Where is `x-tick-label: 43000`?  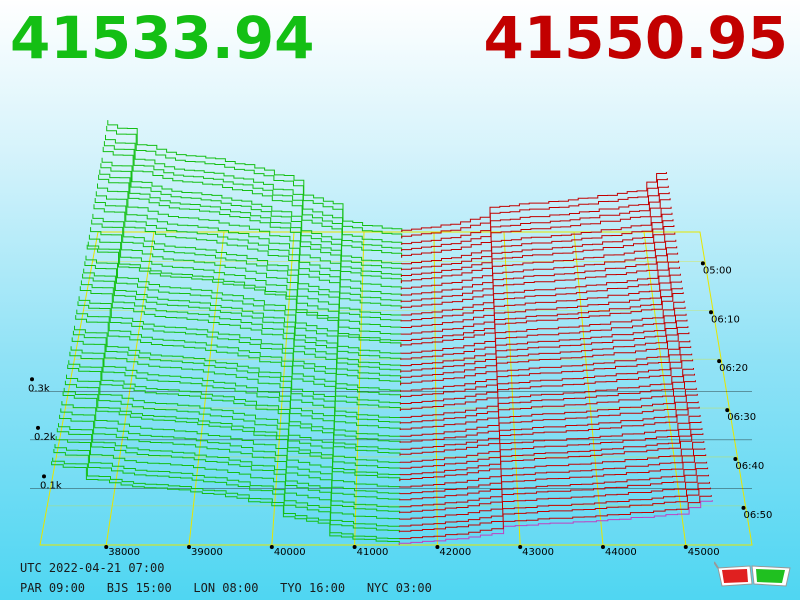
x-tick-label: 43000 is located at coordinates (538, 552).